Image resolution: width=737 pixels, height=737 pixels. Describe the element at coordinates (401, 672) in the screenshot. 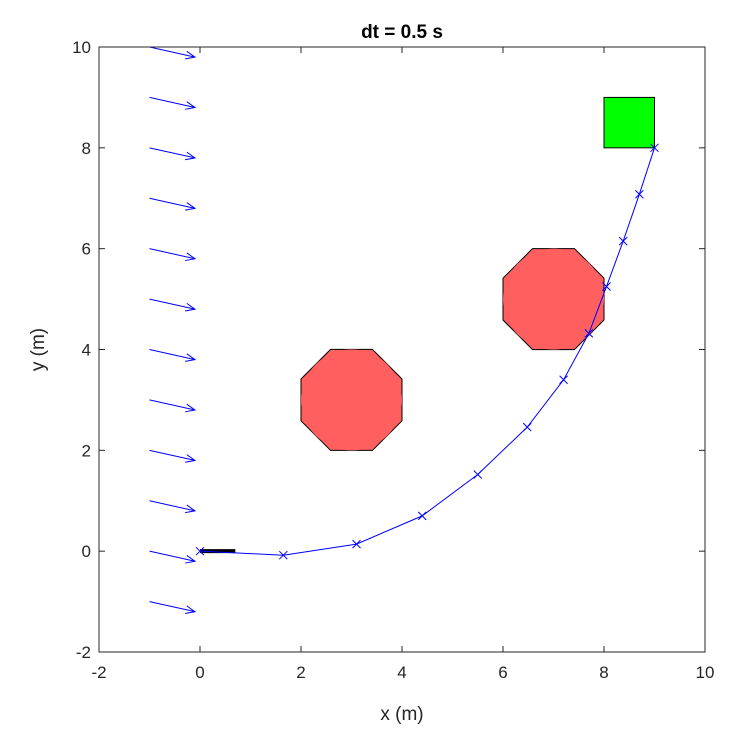

I see `x-tick-label: 4` at that location.